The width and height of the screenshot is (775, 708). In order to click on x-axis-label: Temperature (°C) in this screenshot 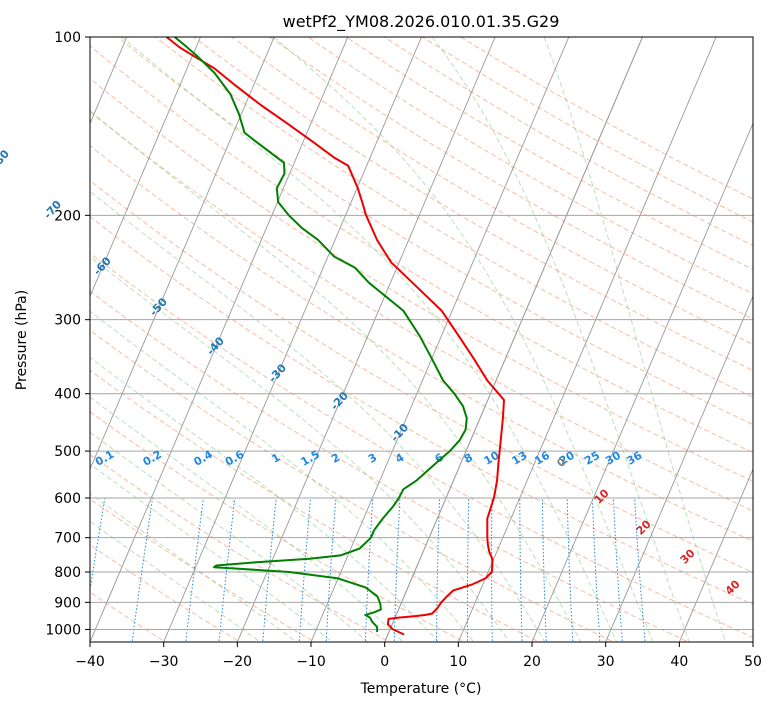, I will do `click(421, 689)`.